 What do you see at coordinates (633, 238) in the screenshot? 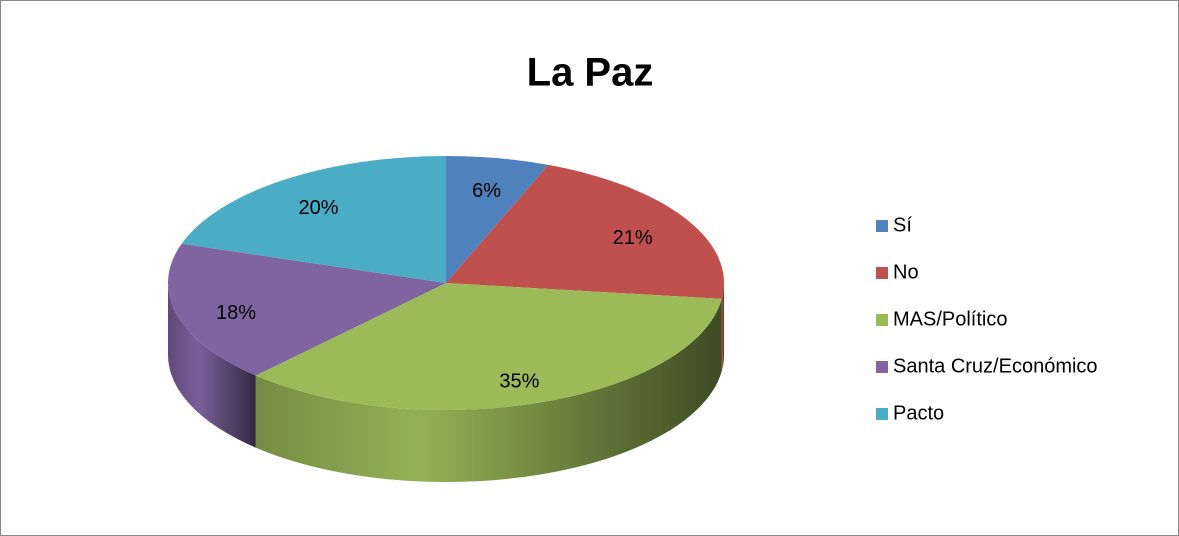
I see `data-label: 21%` at bounding box center [633, 238].